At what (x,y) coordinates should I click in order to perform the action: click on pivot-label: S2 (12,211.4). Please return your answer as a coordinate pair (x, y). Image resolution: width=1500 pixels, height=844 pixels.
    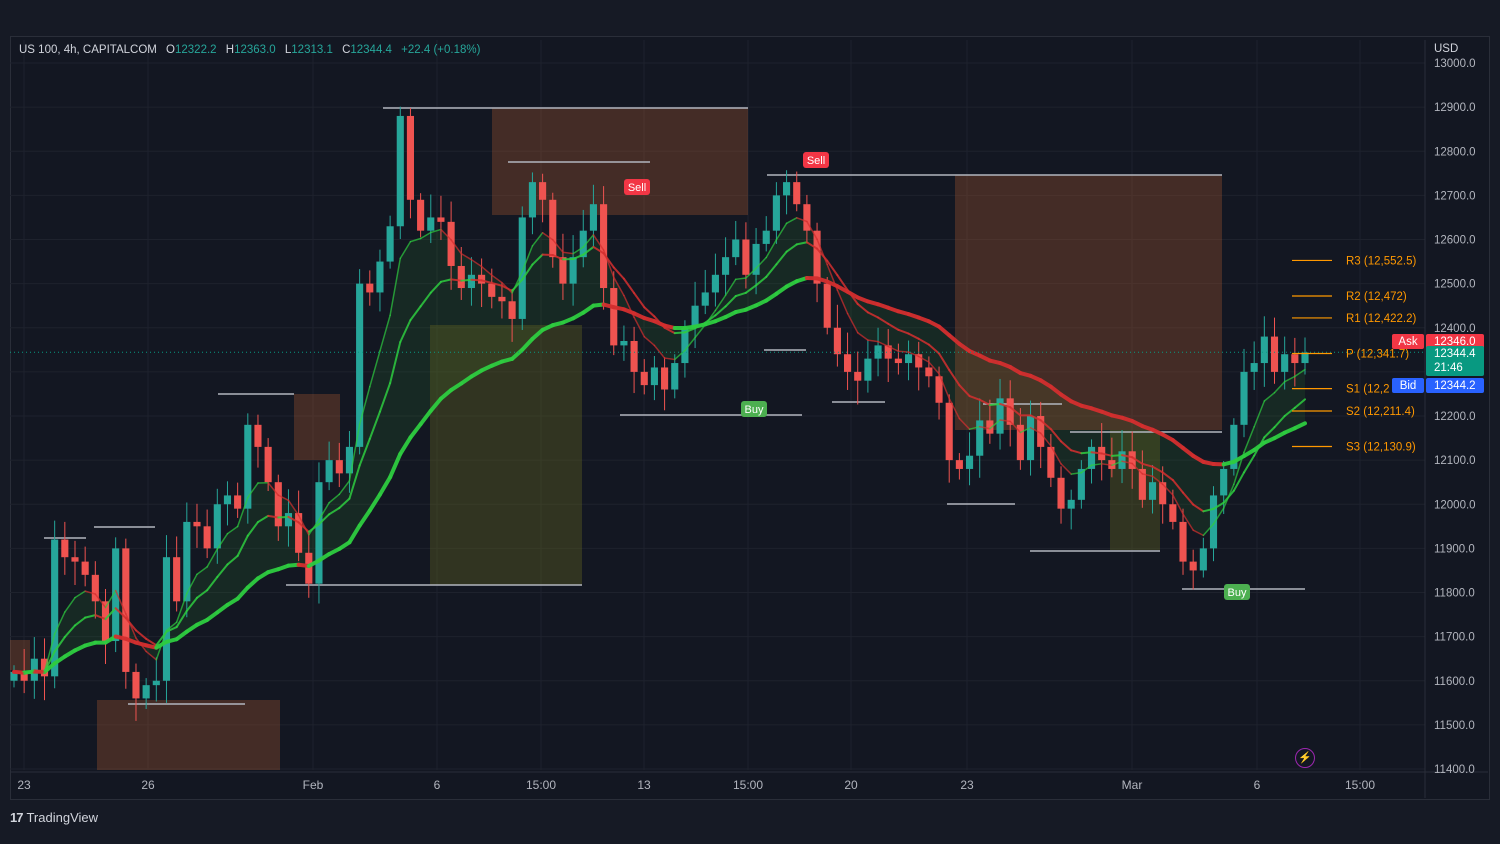
    Looking at the image, I should click on (1380, 412).